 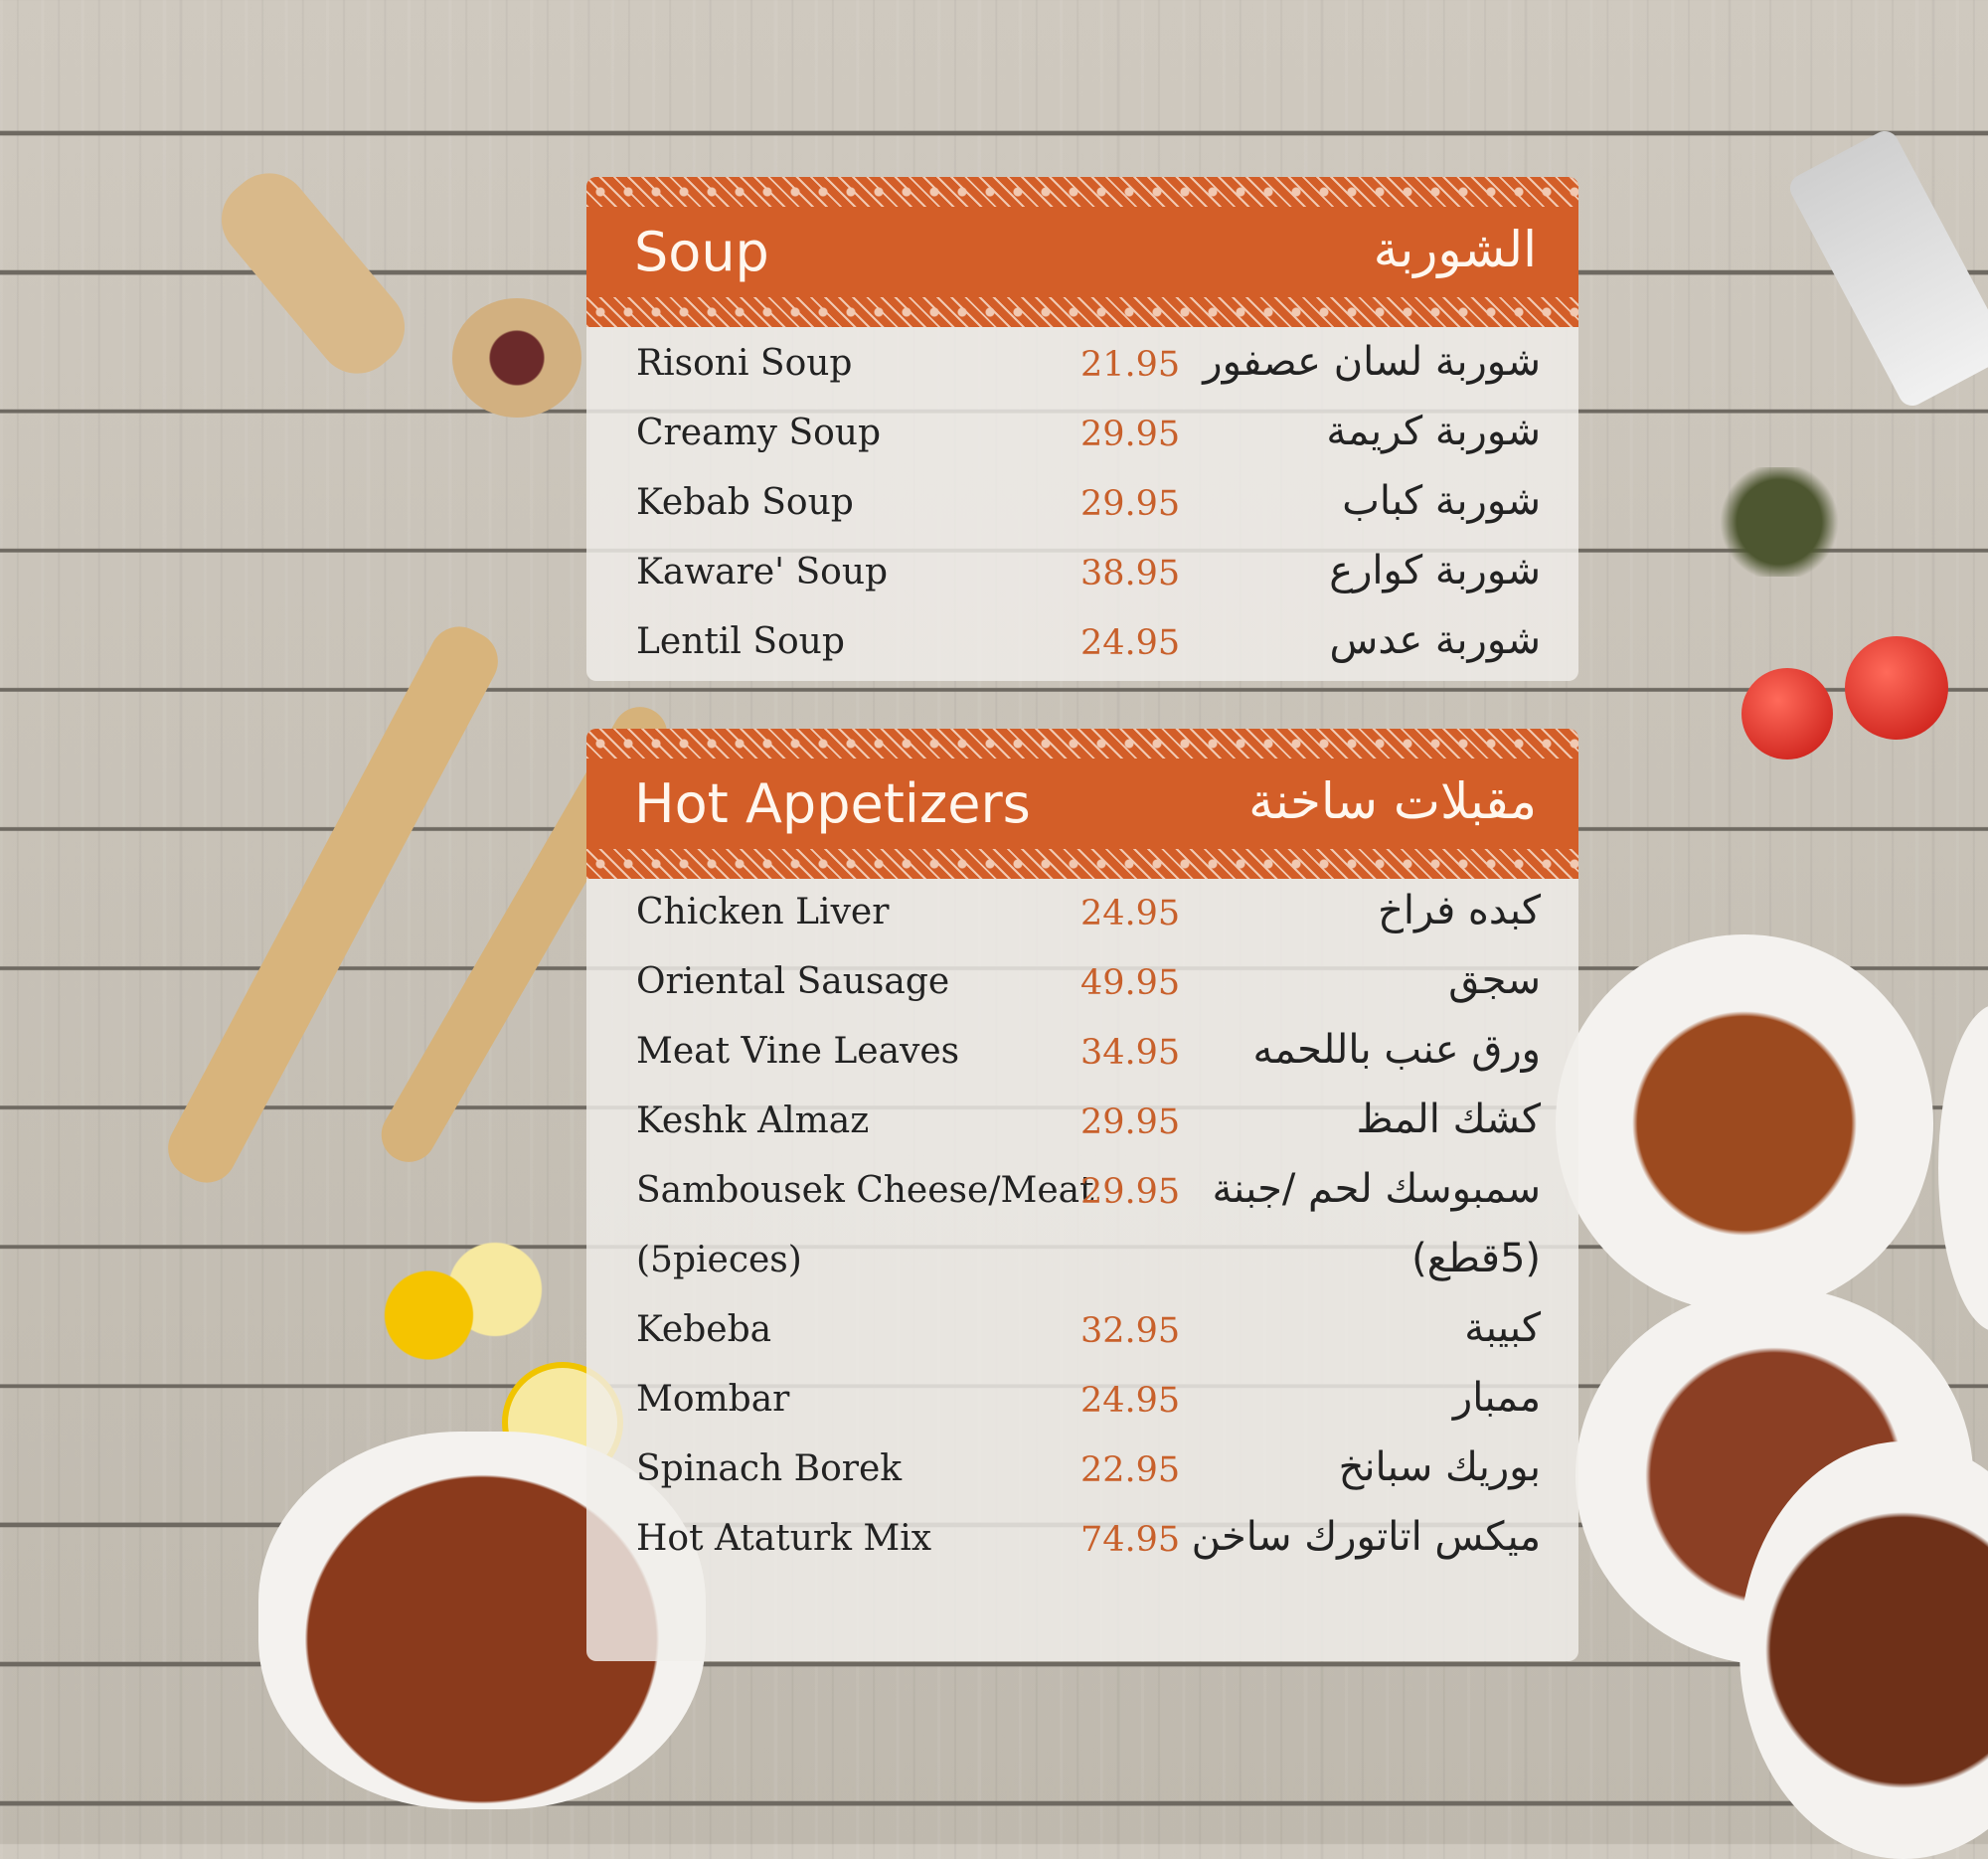 What do you see at coordinates (1441, 501) in the screenshot?
I see `item-name-ar: شوربة كباب` at bounding box center [1441, 501].